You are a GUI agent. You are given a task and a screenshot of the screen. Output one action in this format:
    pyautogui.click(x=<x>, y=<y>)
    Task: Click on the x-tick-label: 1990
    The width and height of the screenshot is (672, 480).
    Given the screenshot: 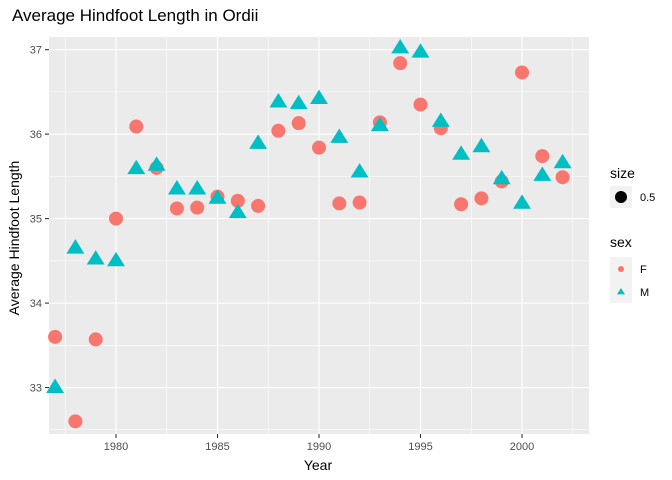 What is the action you would take?
    pyautogui.click(x=319, y=447)
    